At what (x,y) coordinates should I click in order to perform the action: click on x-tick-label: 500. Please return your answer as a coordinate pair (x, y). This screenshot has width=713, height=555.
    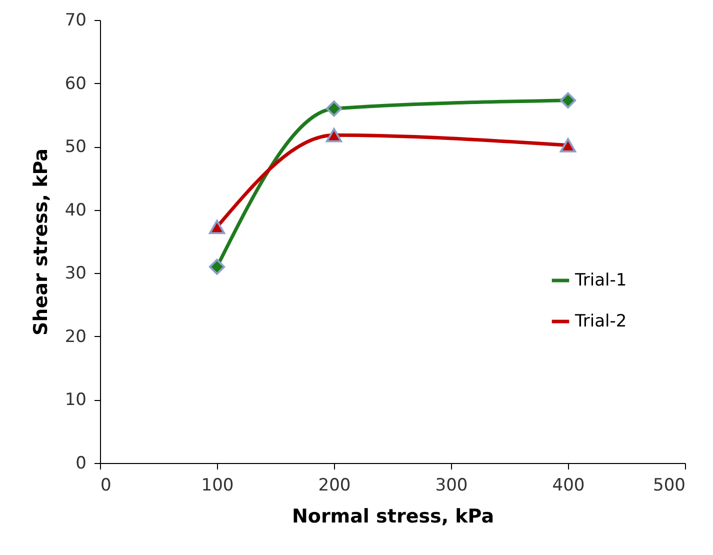
    Looking at the image, I should click on (669, 486).